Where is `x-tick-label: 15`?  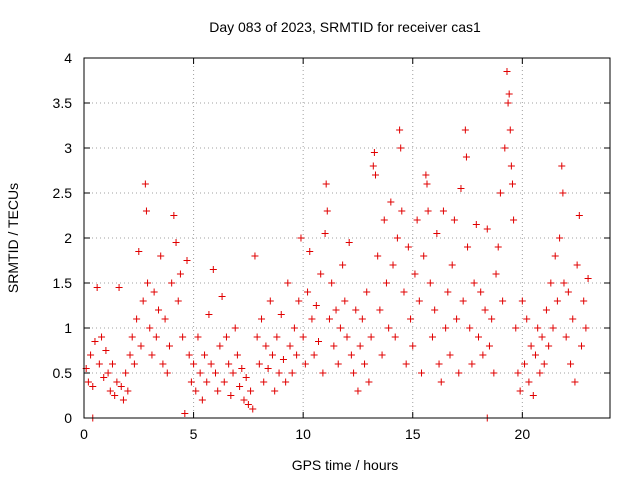 x-tick-label: 15 is located at coordinates (413, 434).